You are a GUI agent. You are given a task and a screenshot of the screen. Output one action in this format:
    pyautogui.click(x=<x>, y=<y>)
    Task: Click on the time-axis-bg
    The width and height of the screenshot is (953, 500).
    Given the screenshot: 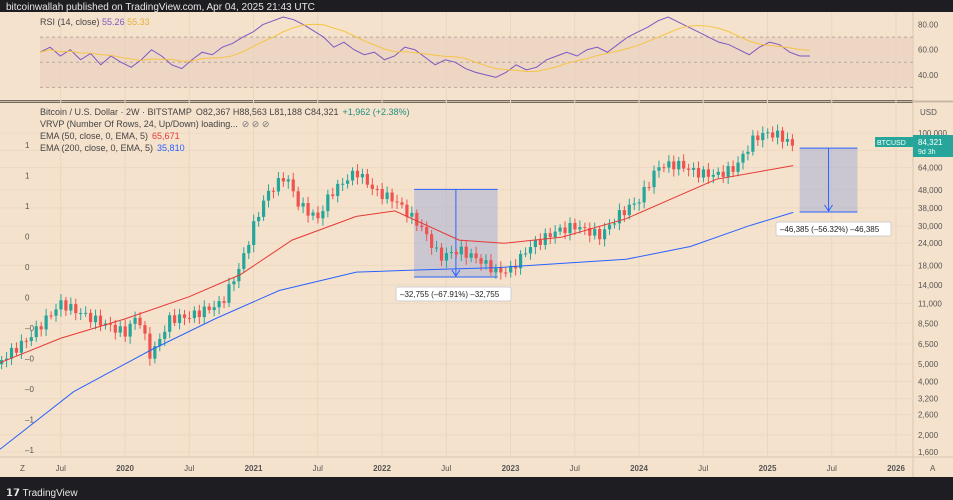 What is the action you would take?
    pyautogui.click(x=456, y=467)
    